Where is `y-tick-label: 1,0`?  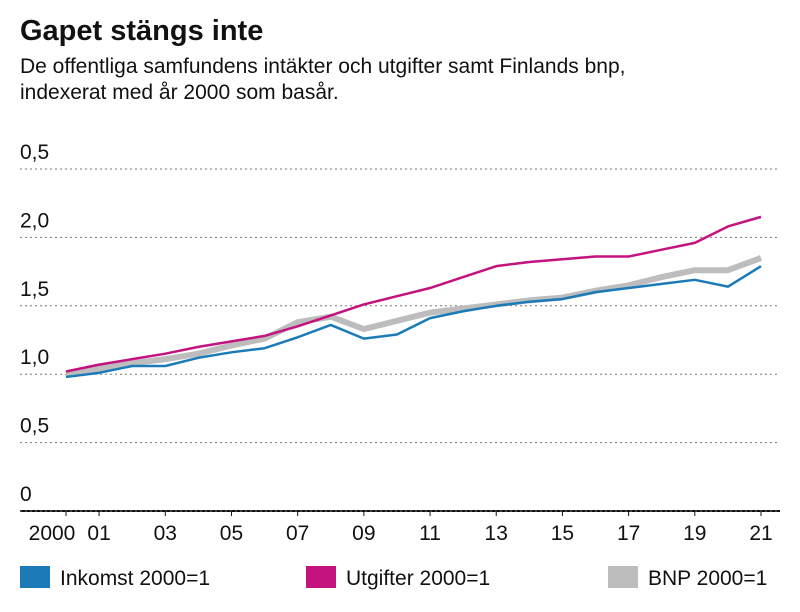
y-tick-label: 1,0 is located at coordinates (34, 357).